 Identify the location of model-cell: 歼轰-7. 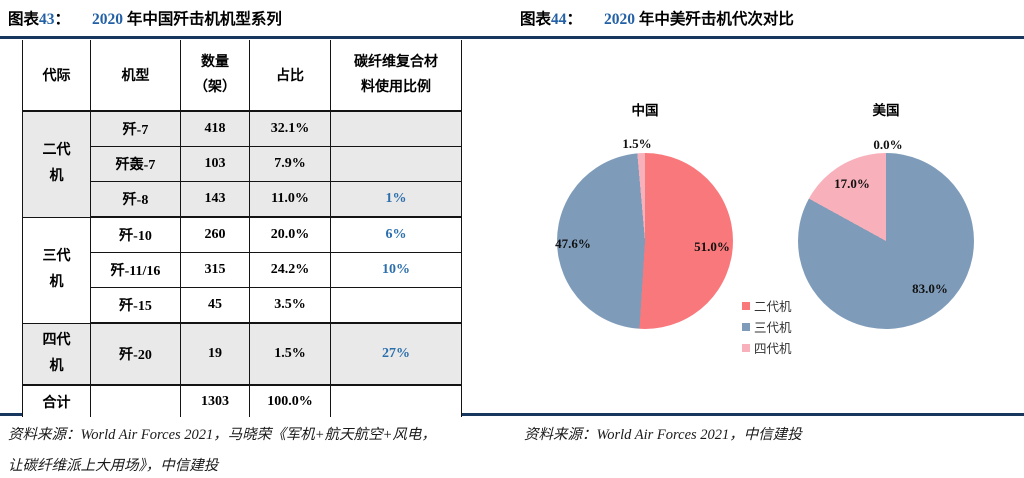
(135, 164).